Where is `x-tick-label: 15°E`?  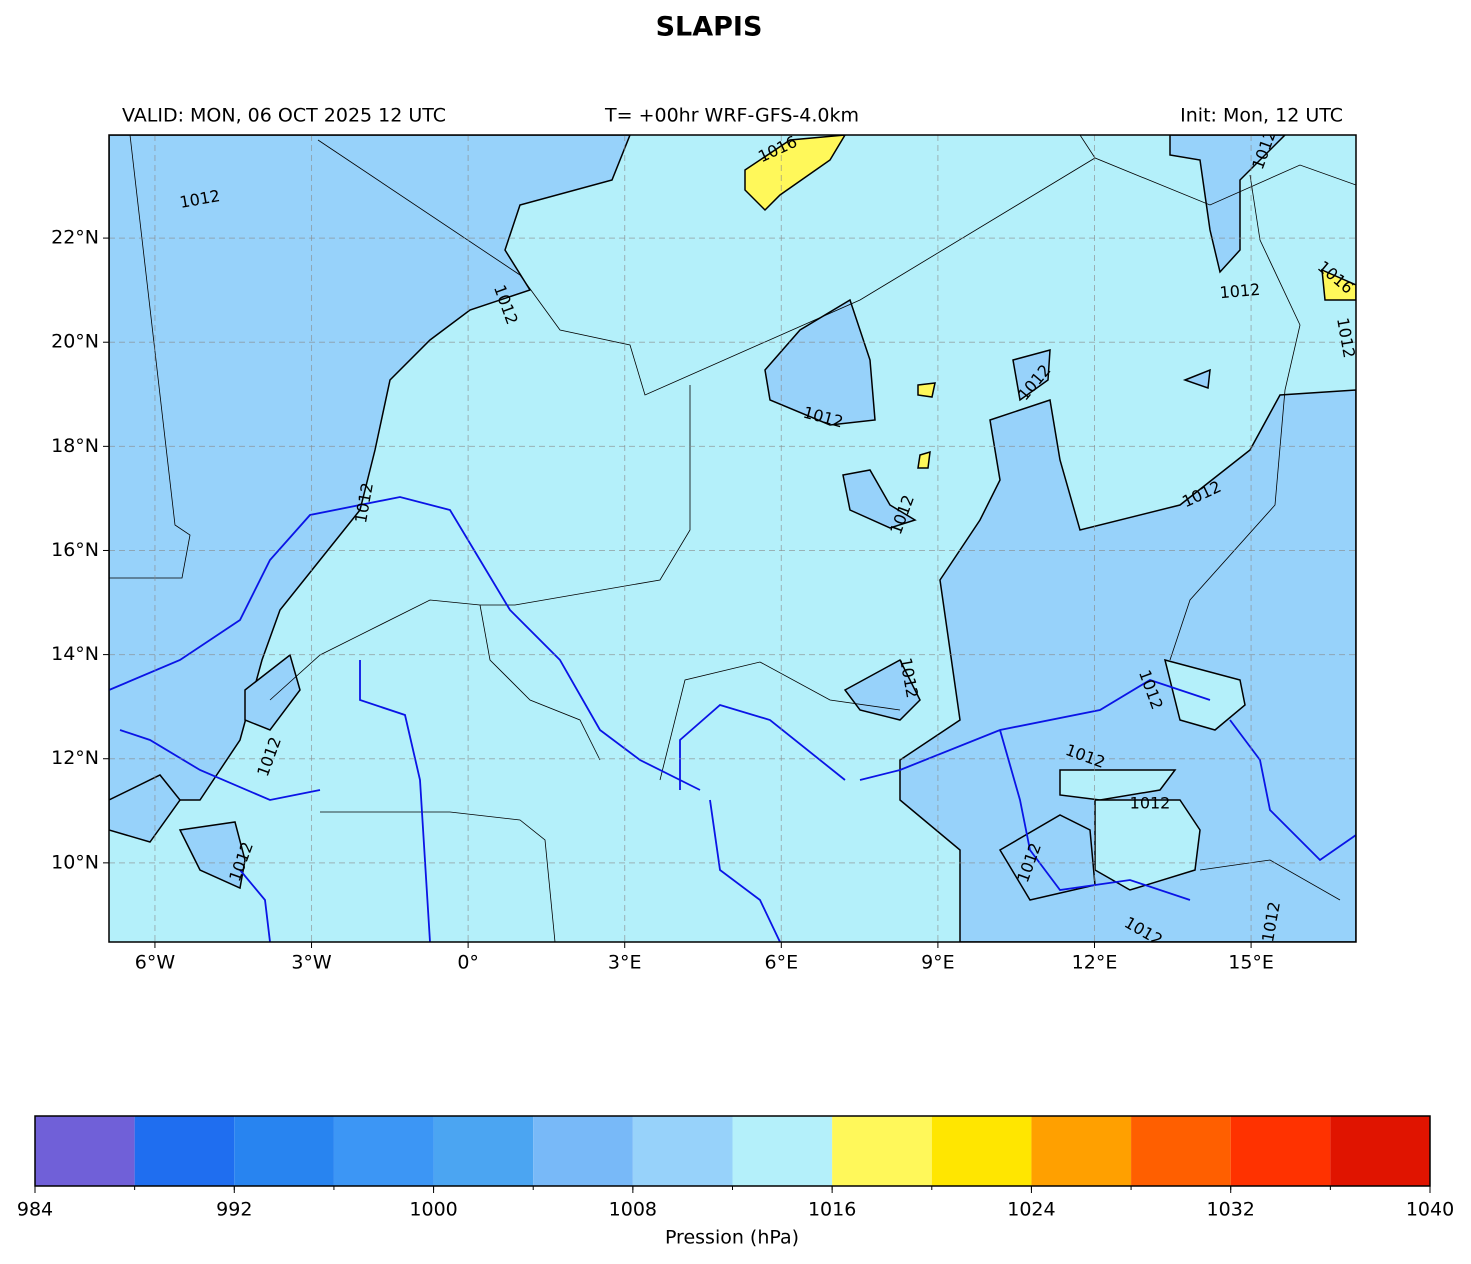 x-tick-label: 15°E is located at coordinates (1251, 963).